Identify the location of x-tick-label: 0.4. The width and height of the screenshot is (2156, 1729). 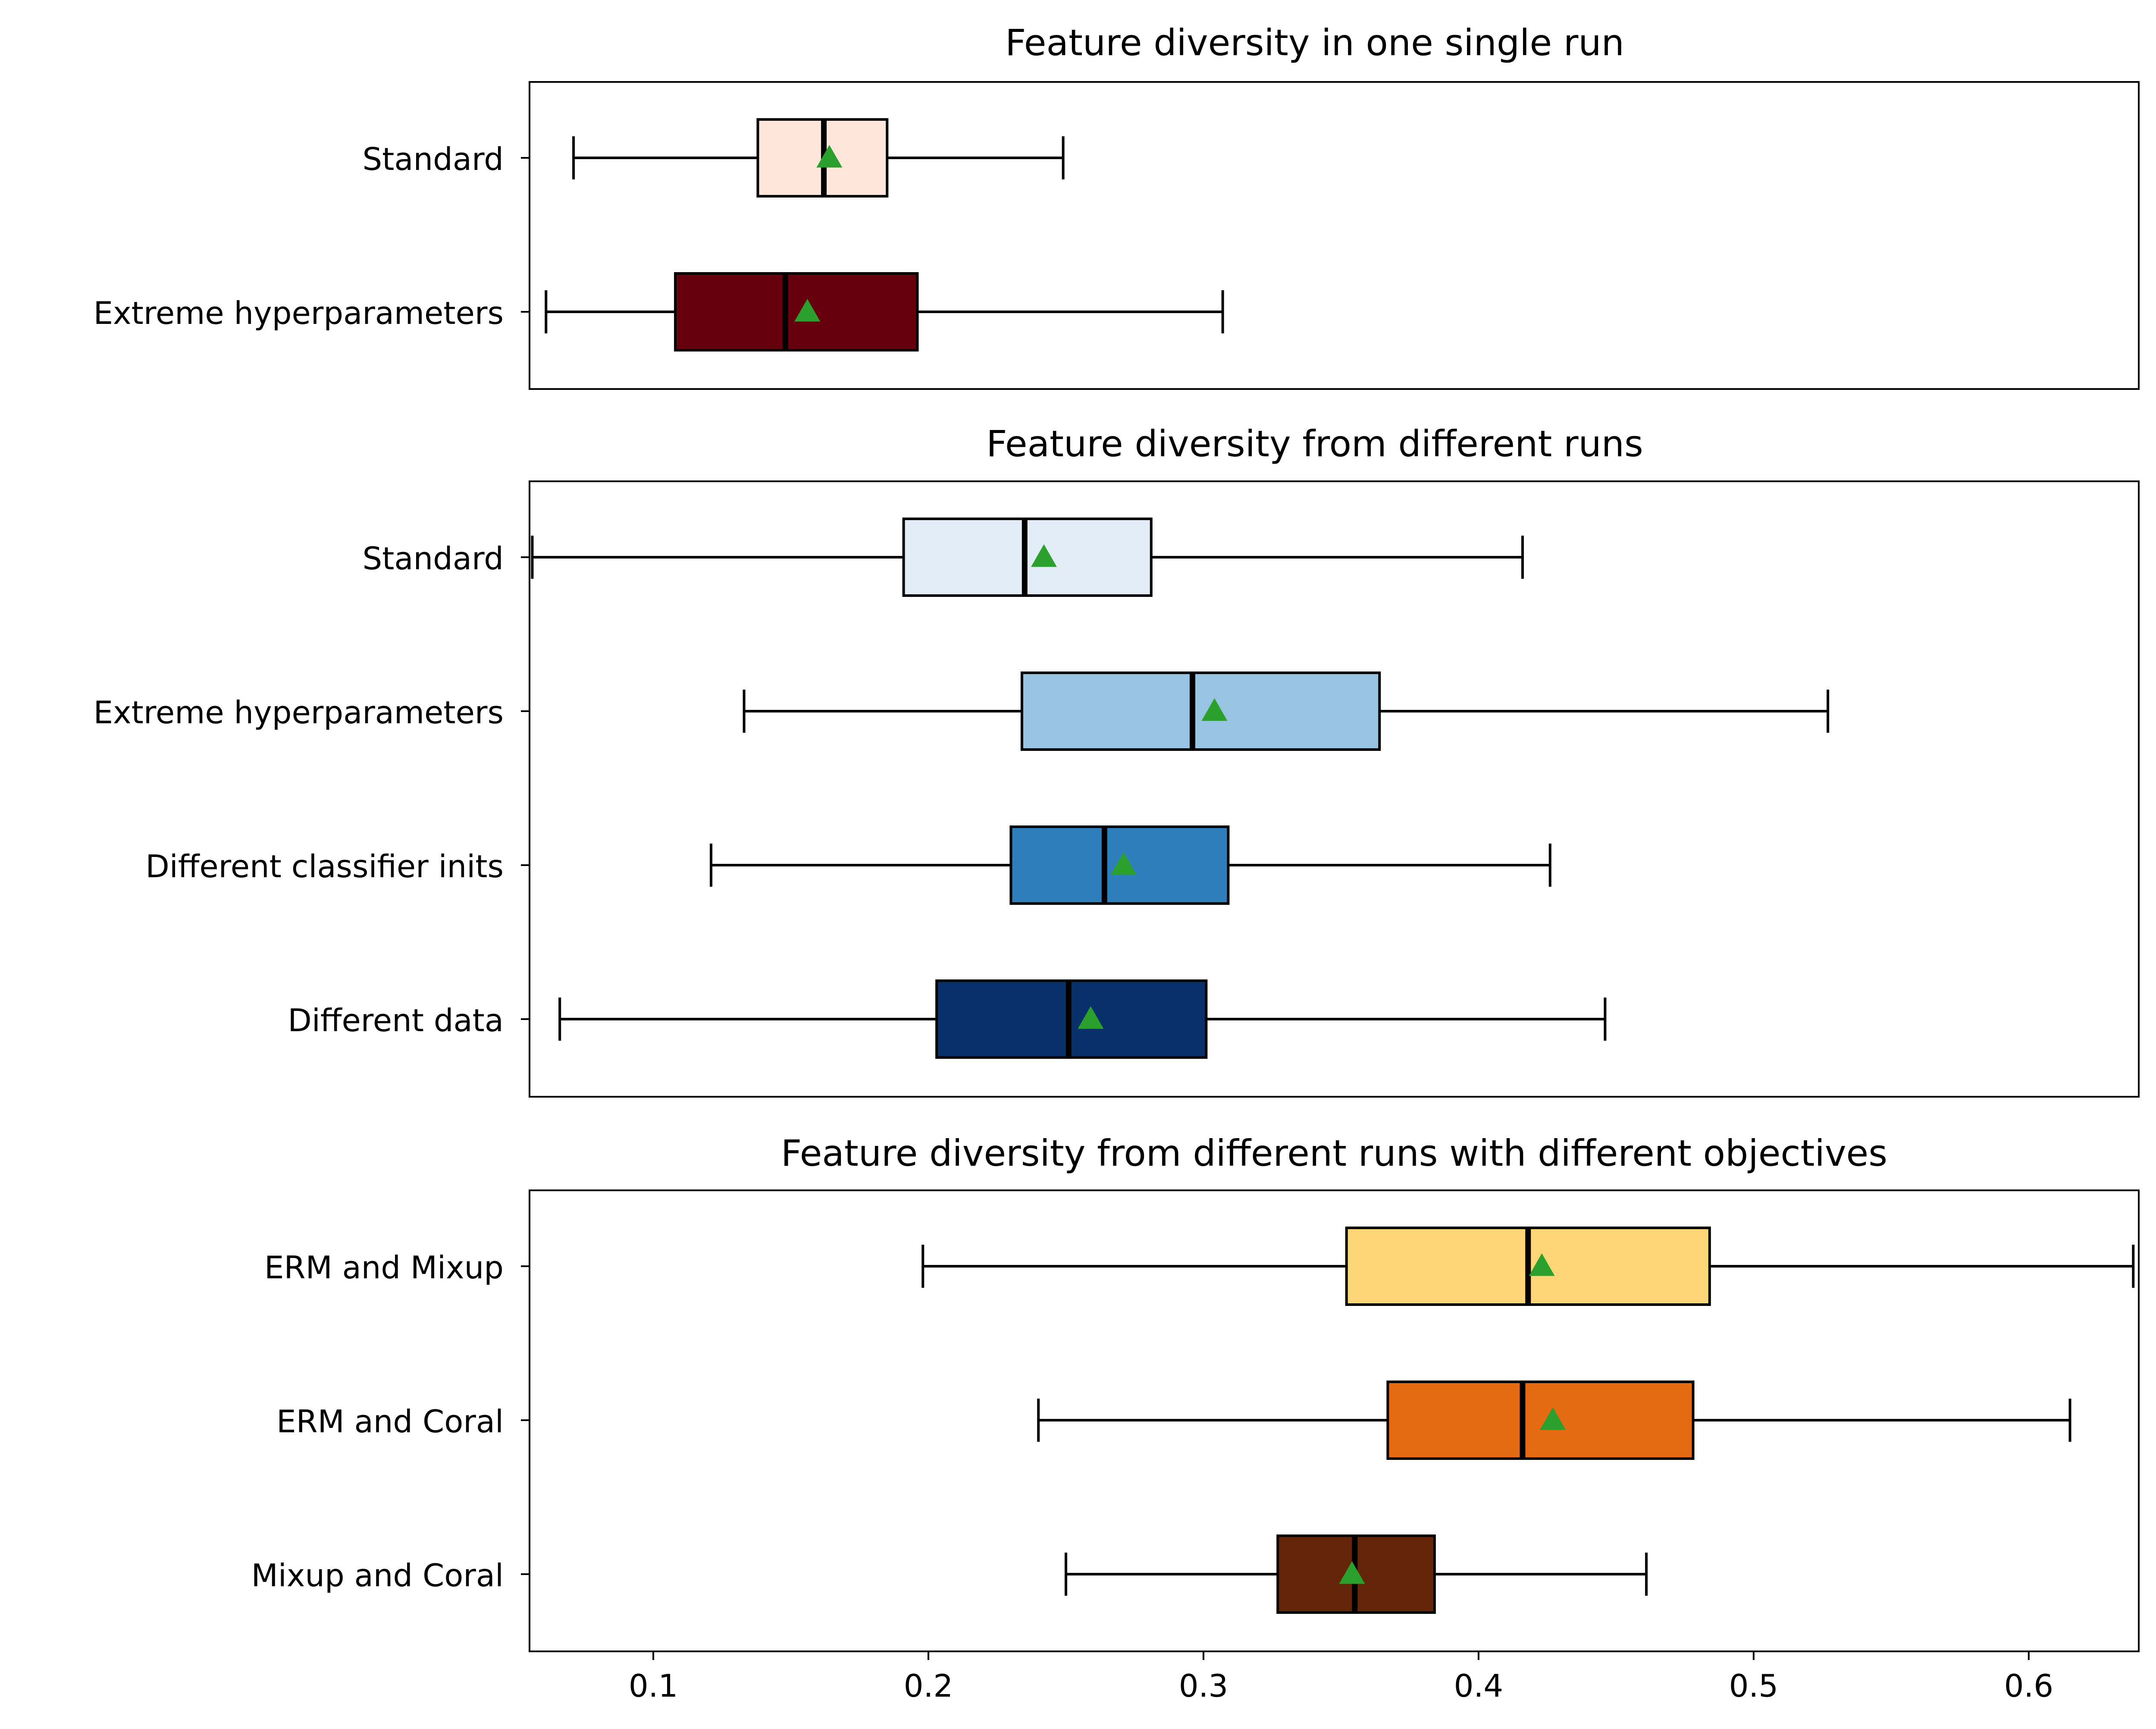
(1479, 1686).